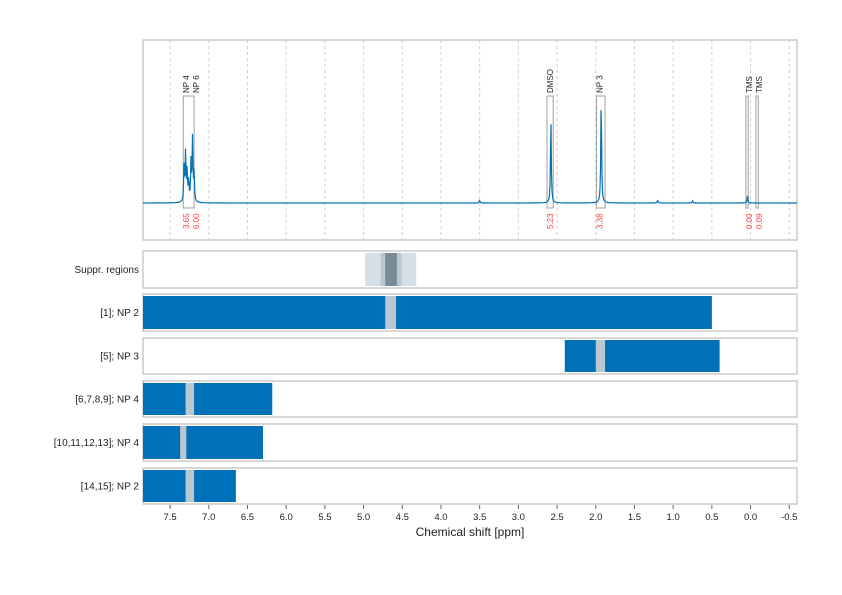  I want to click on row-label: [5]; NP 3, so click(119, 357).